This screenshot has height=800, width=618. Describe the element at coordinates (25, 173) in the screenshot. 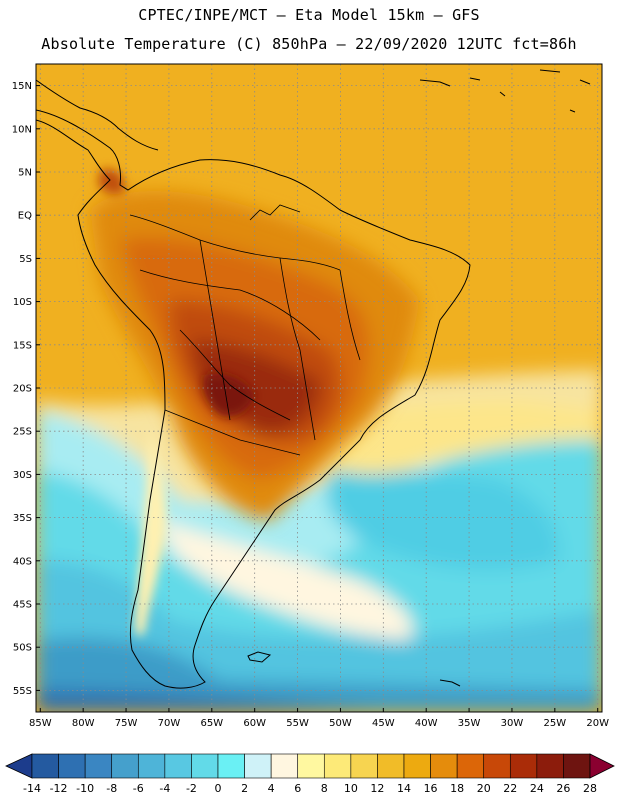

I see `latitude-label: 5N` at that location.